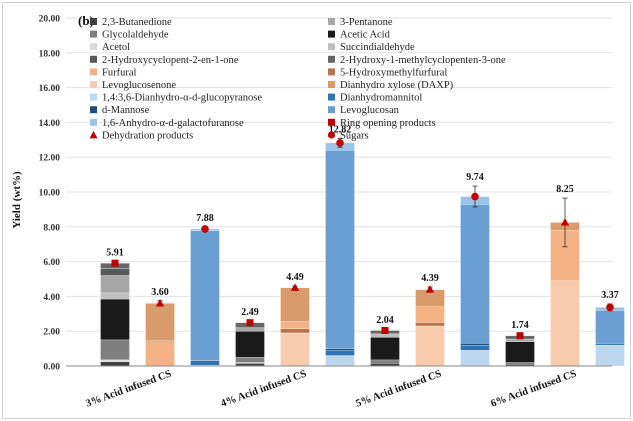 The height and width of the screenshot is (421, 633). What do you see at coordinates (160, 292) in the screenshot?
I see `bar-total-label: 3.60` at bounding box center [160, 292].